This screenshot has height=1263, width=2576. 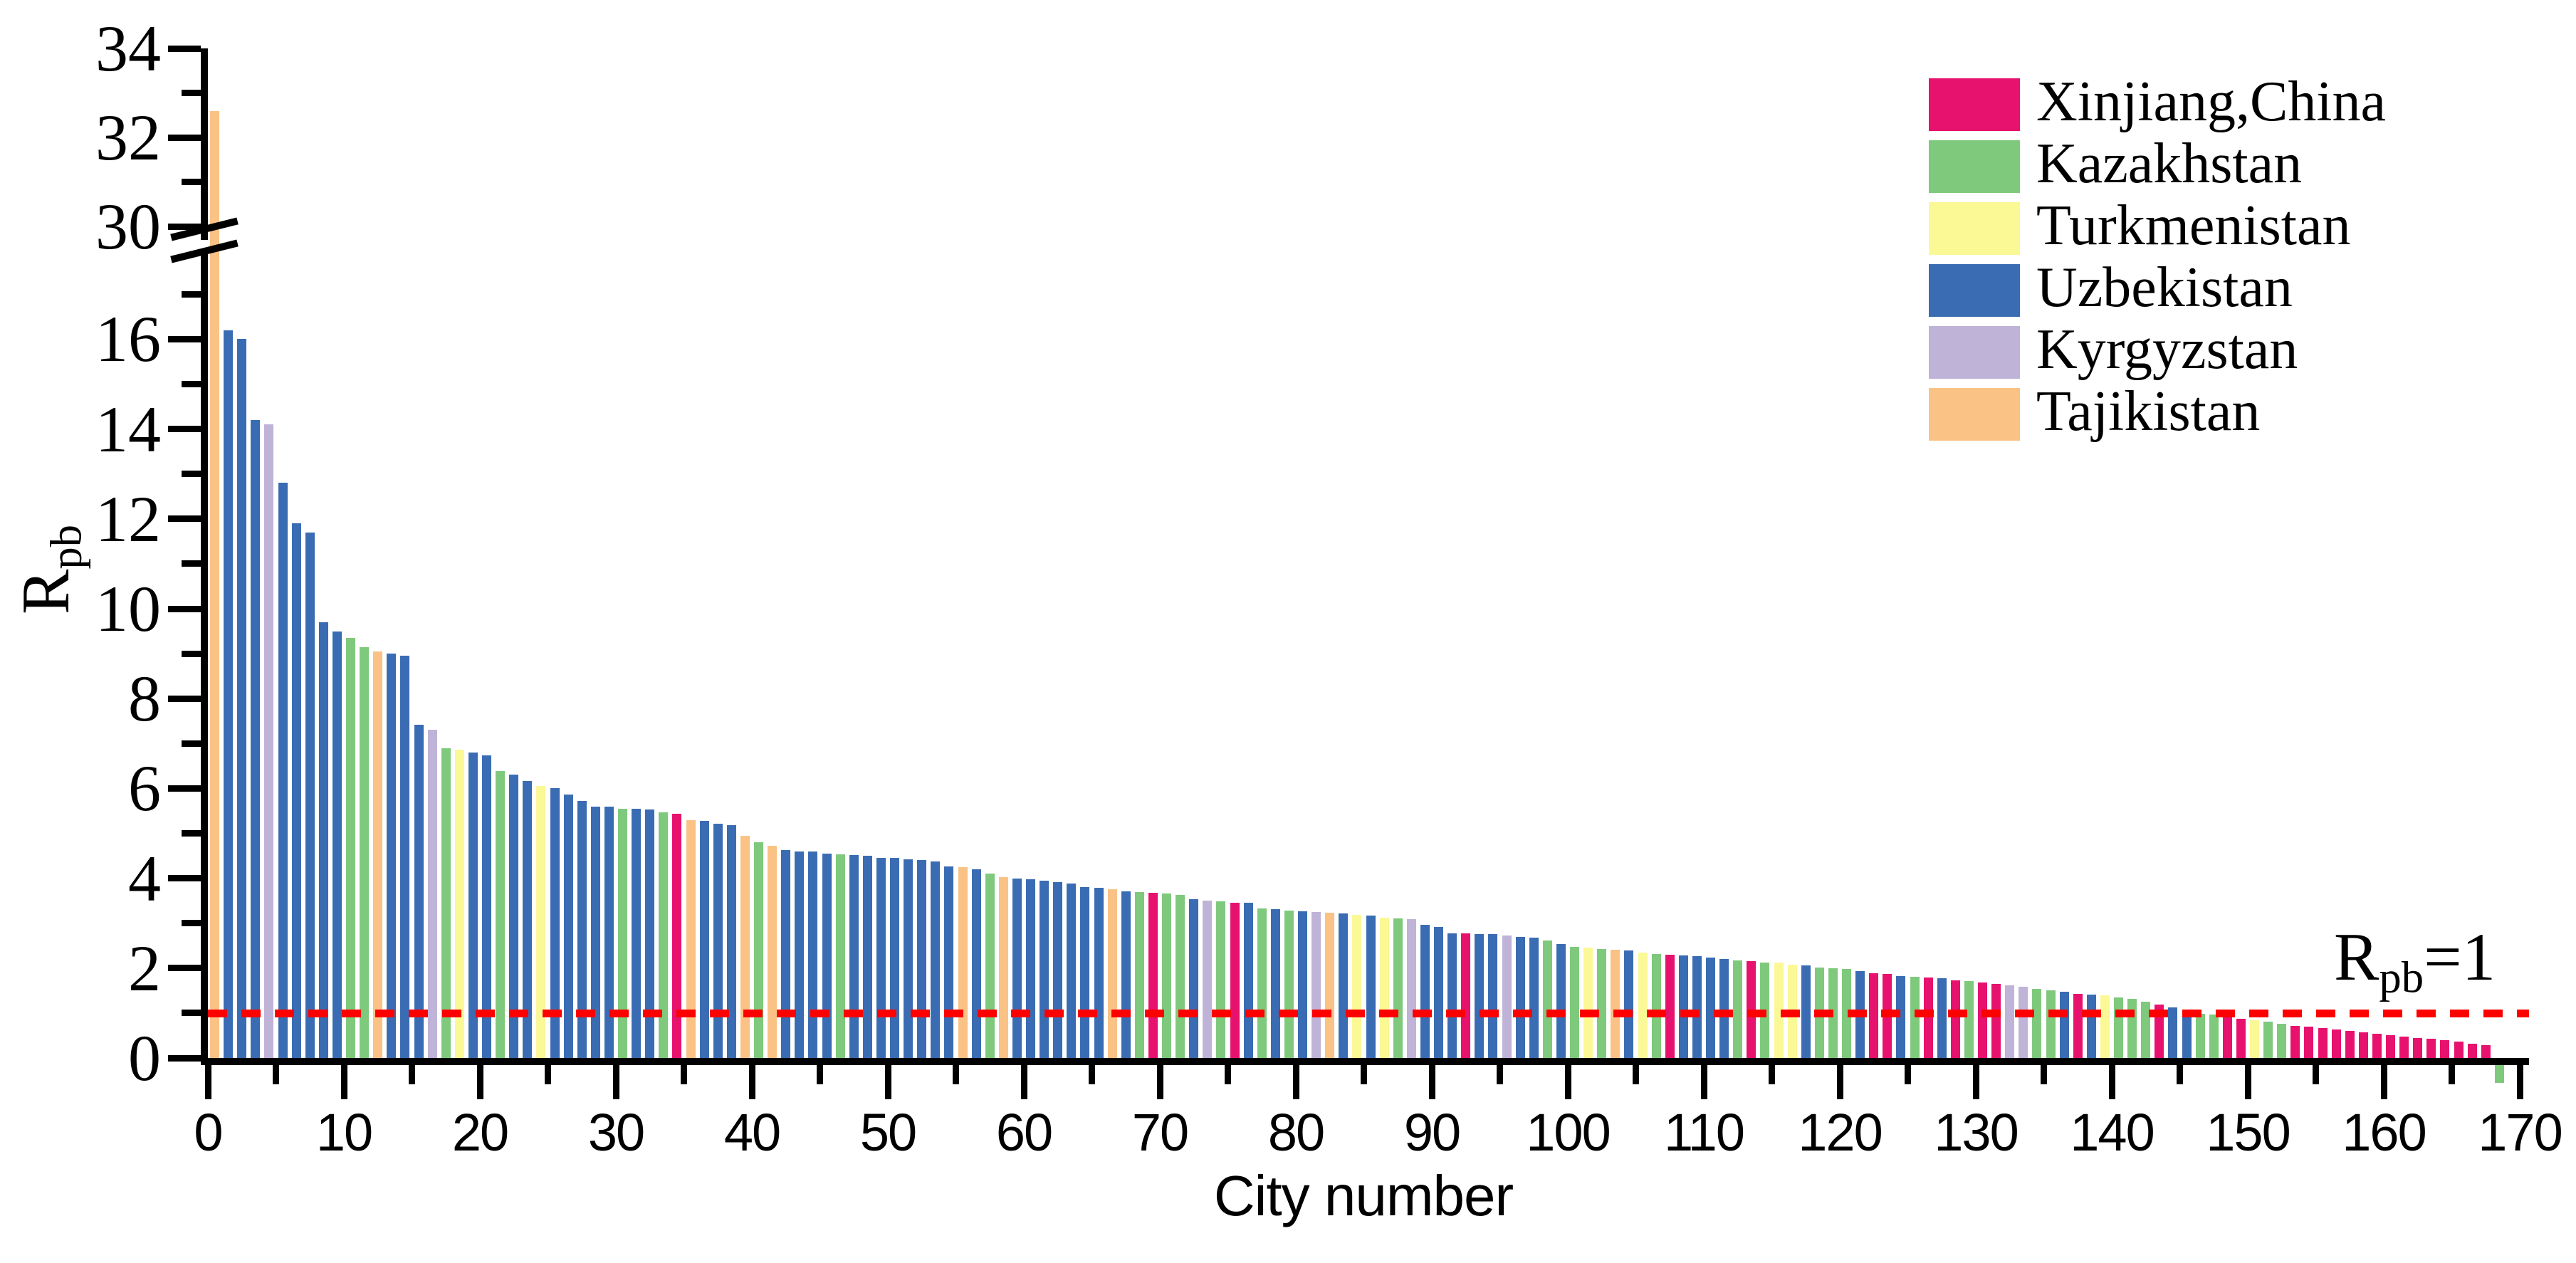 What do you see at coordinates (128, 518) in the screenshot?
I see `y-tick-label: 12` at bounding box center [128, 518].